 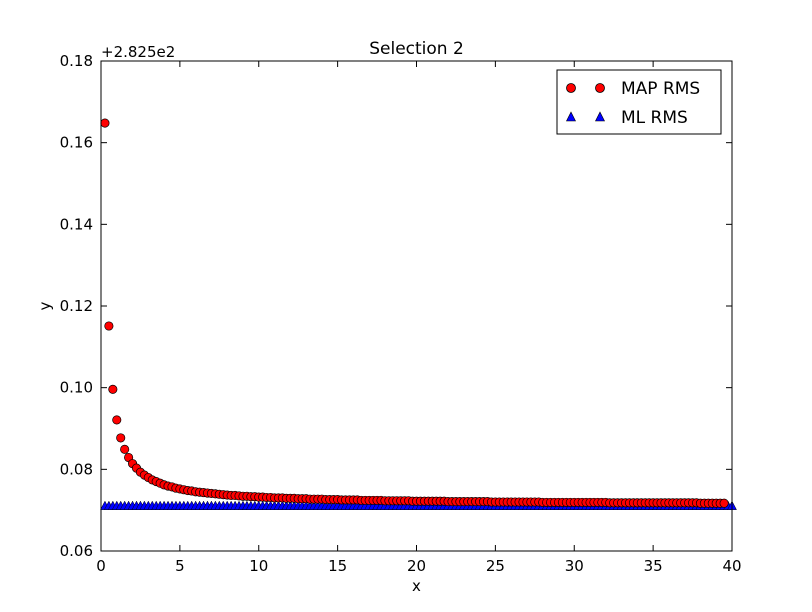 I want to click on legend-box, so click(x=639, y=102).